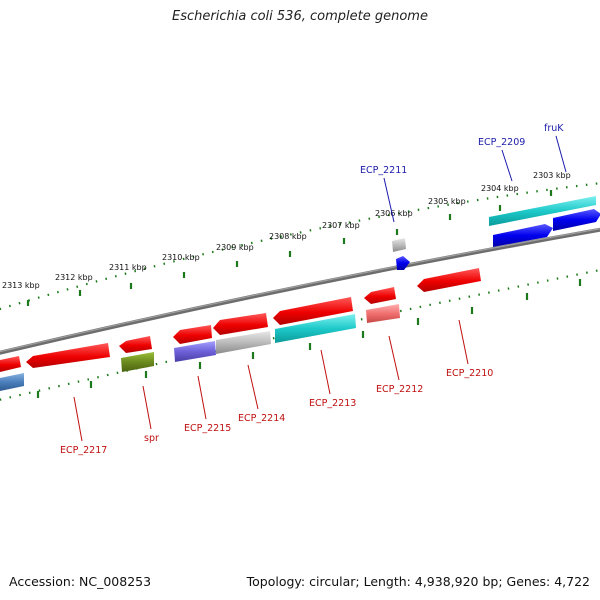 This screenshot has height=600, width=600. I want to click on kbp-label: 2305 kbp, so click(447, 201).